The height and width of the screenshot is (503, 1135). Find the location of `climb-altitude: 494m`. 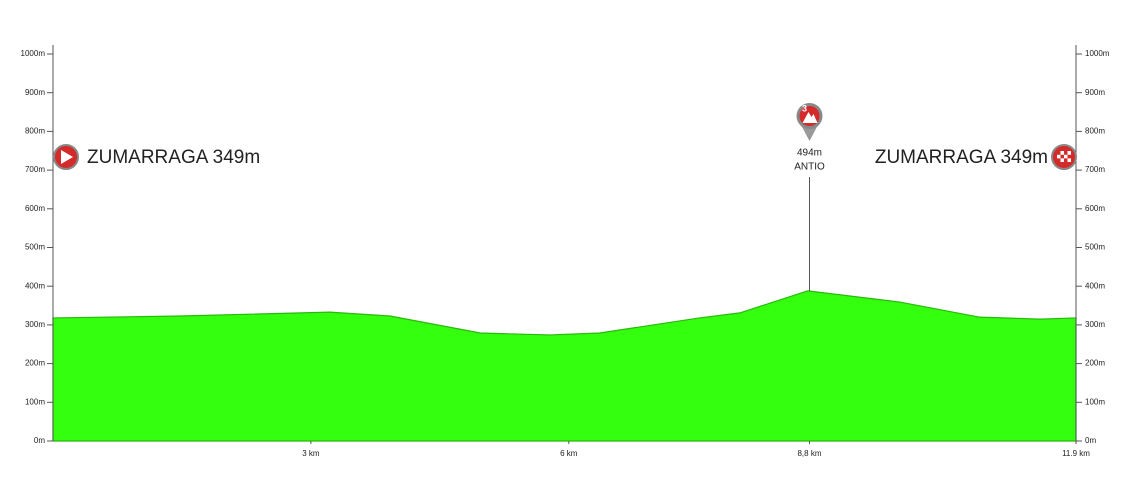

climb-altitude: 494m is located at coordinates (809, 153).